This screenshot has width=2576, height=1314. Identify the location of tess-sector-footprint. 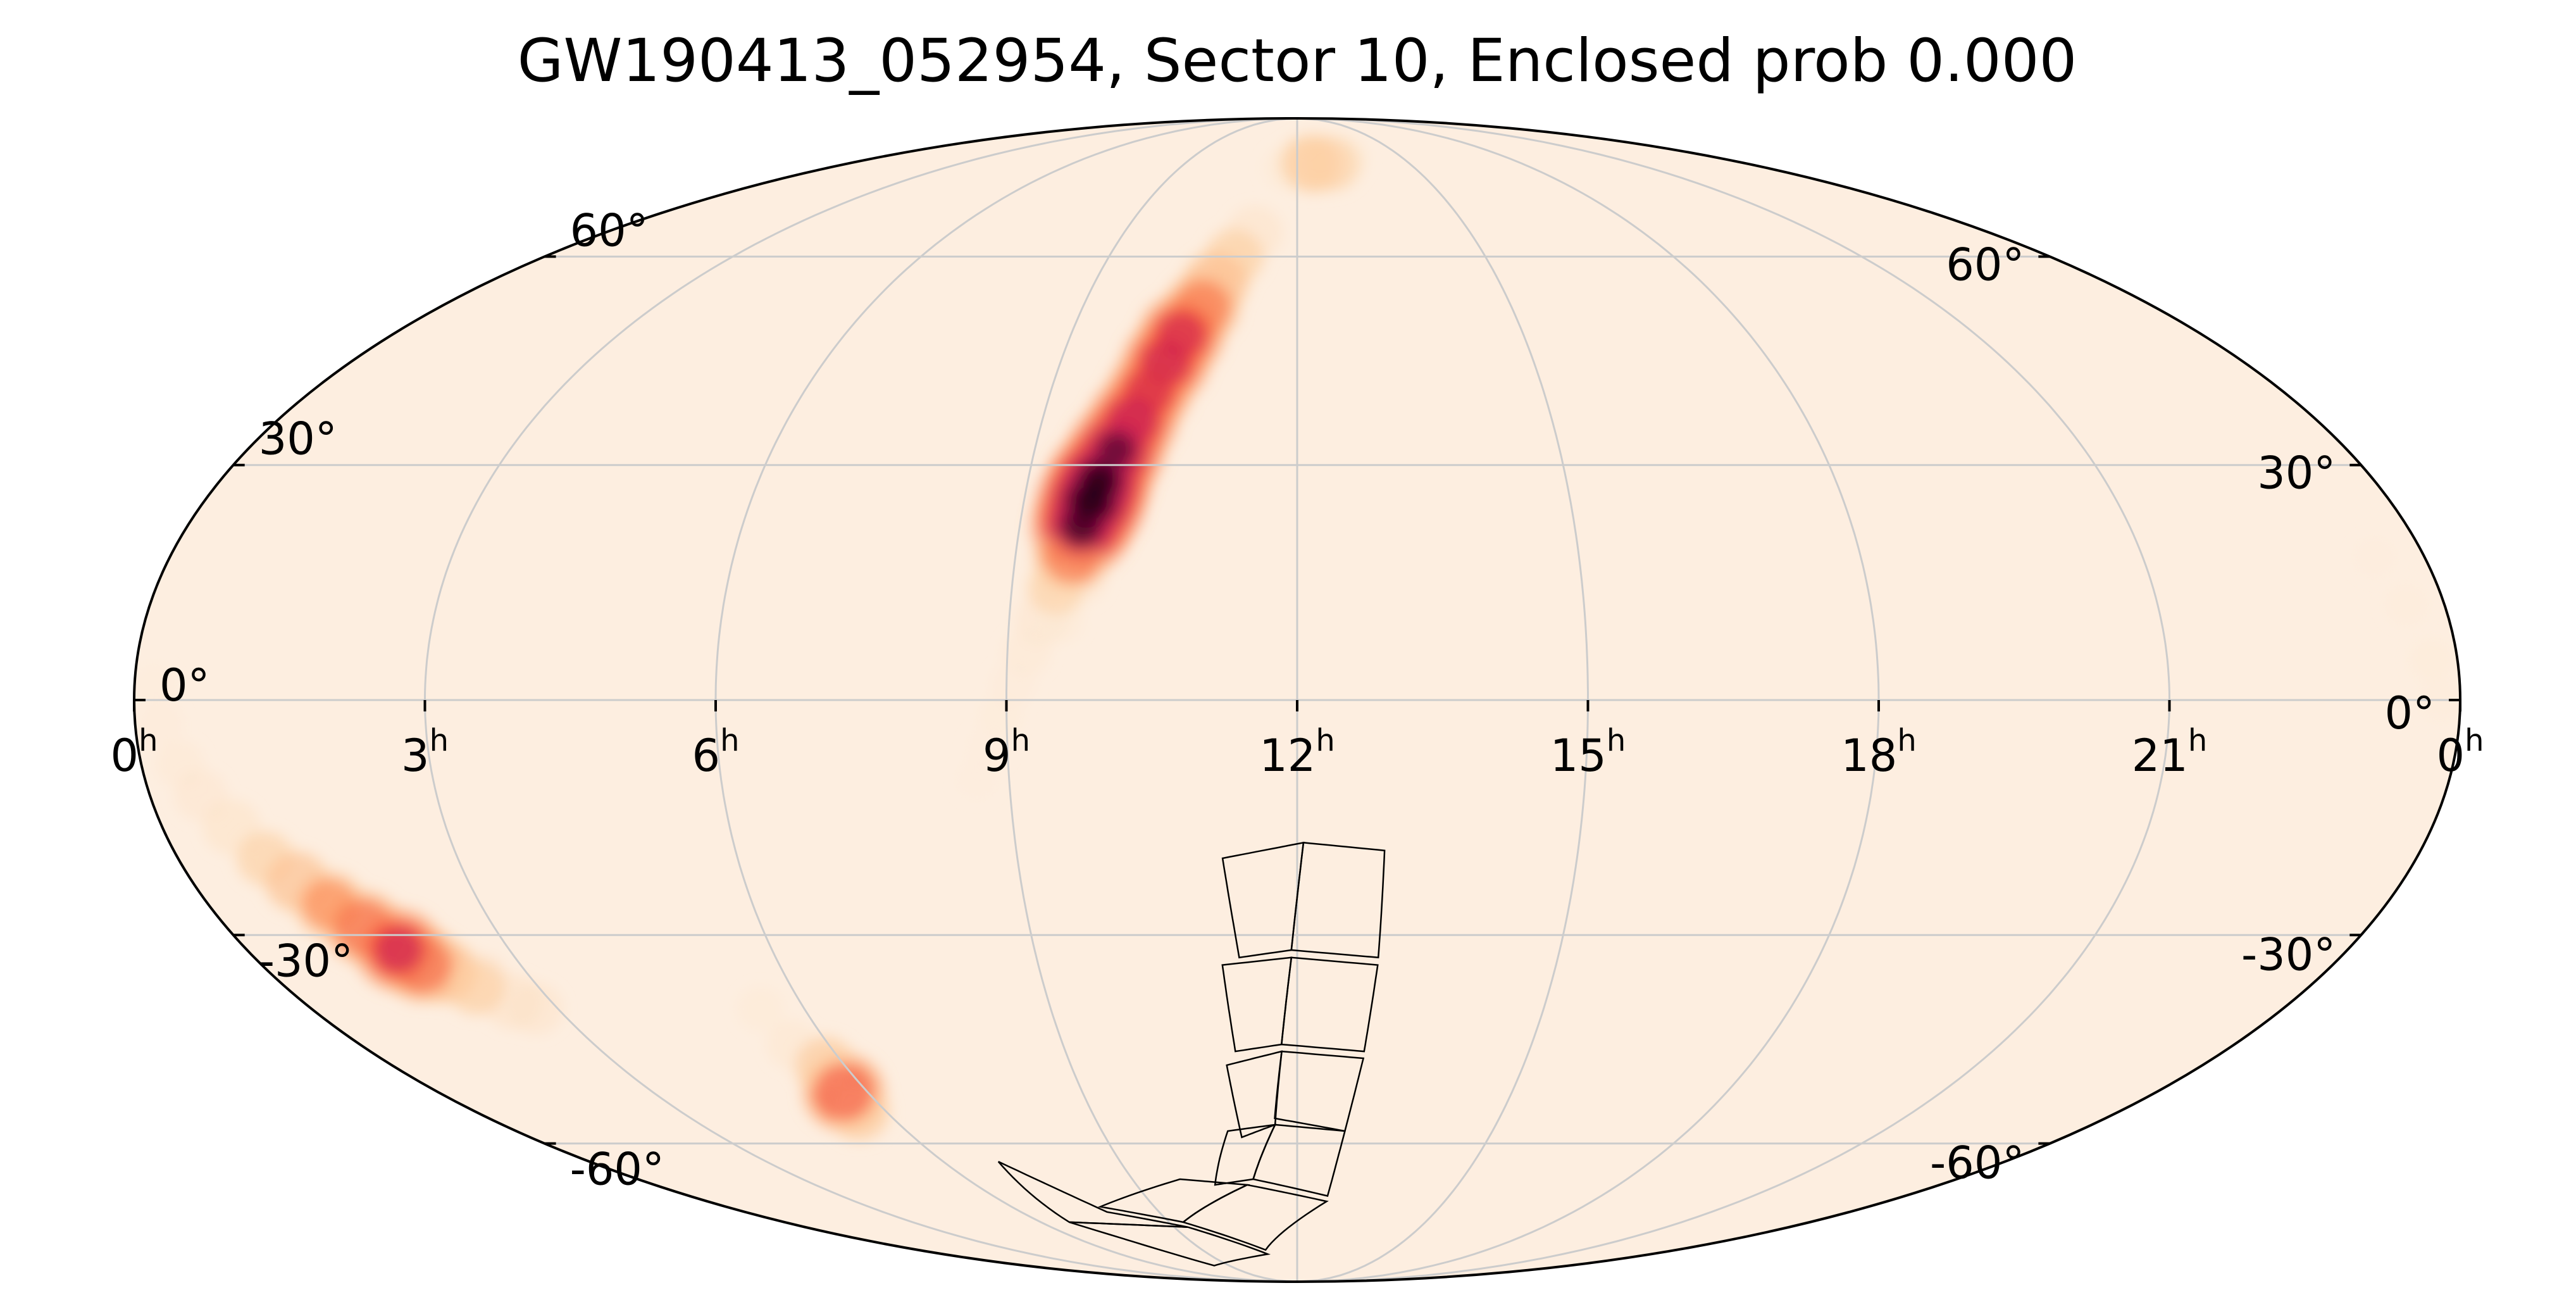
(1191, 1054).